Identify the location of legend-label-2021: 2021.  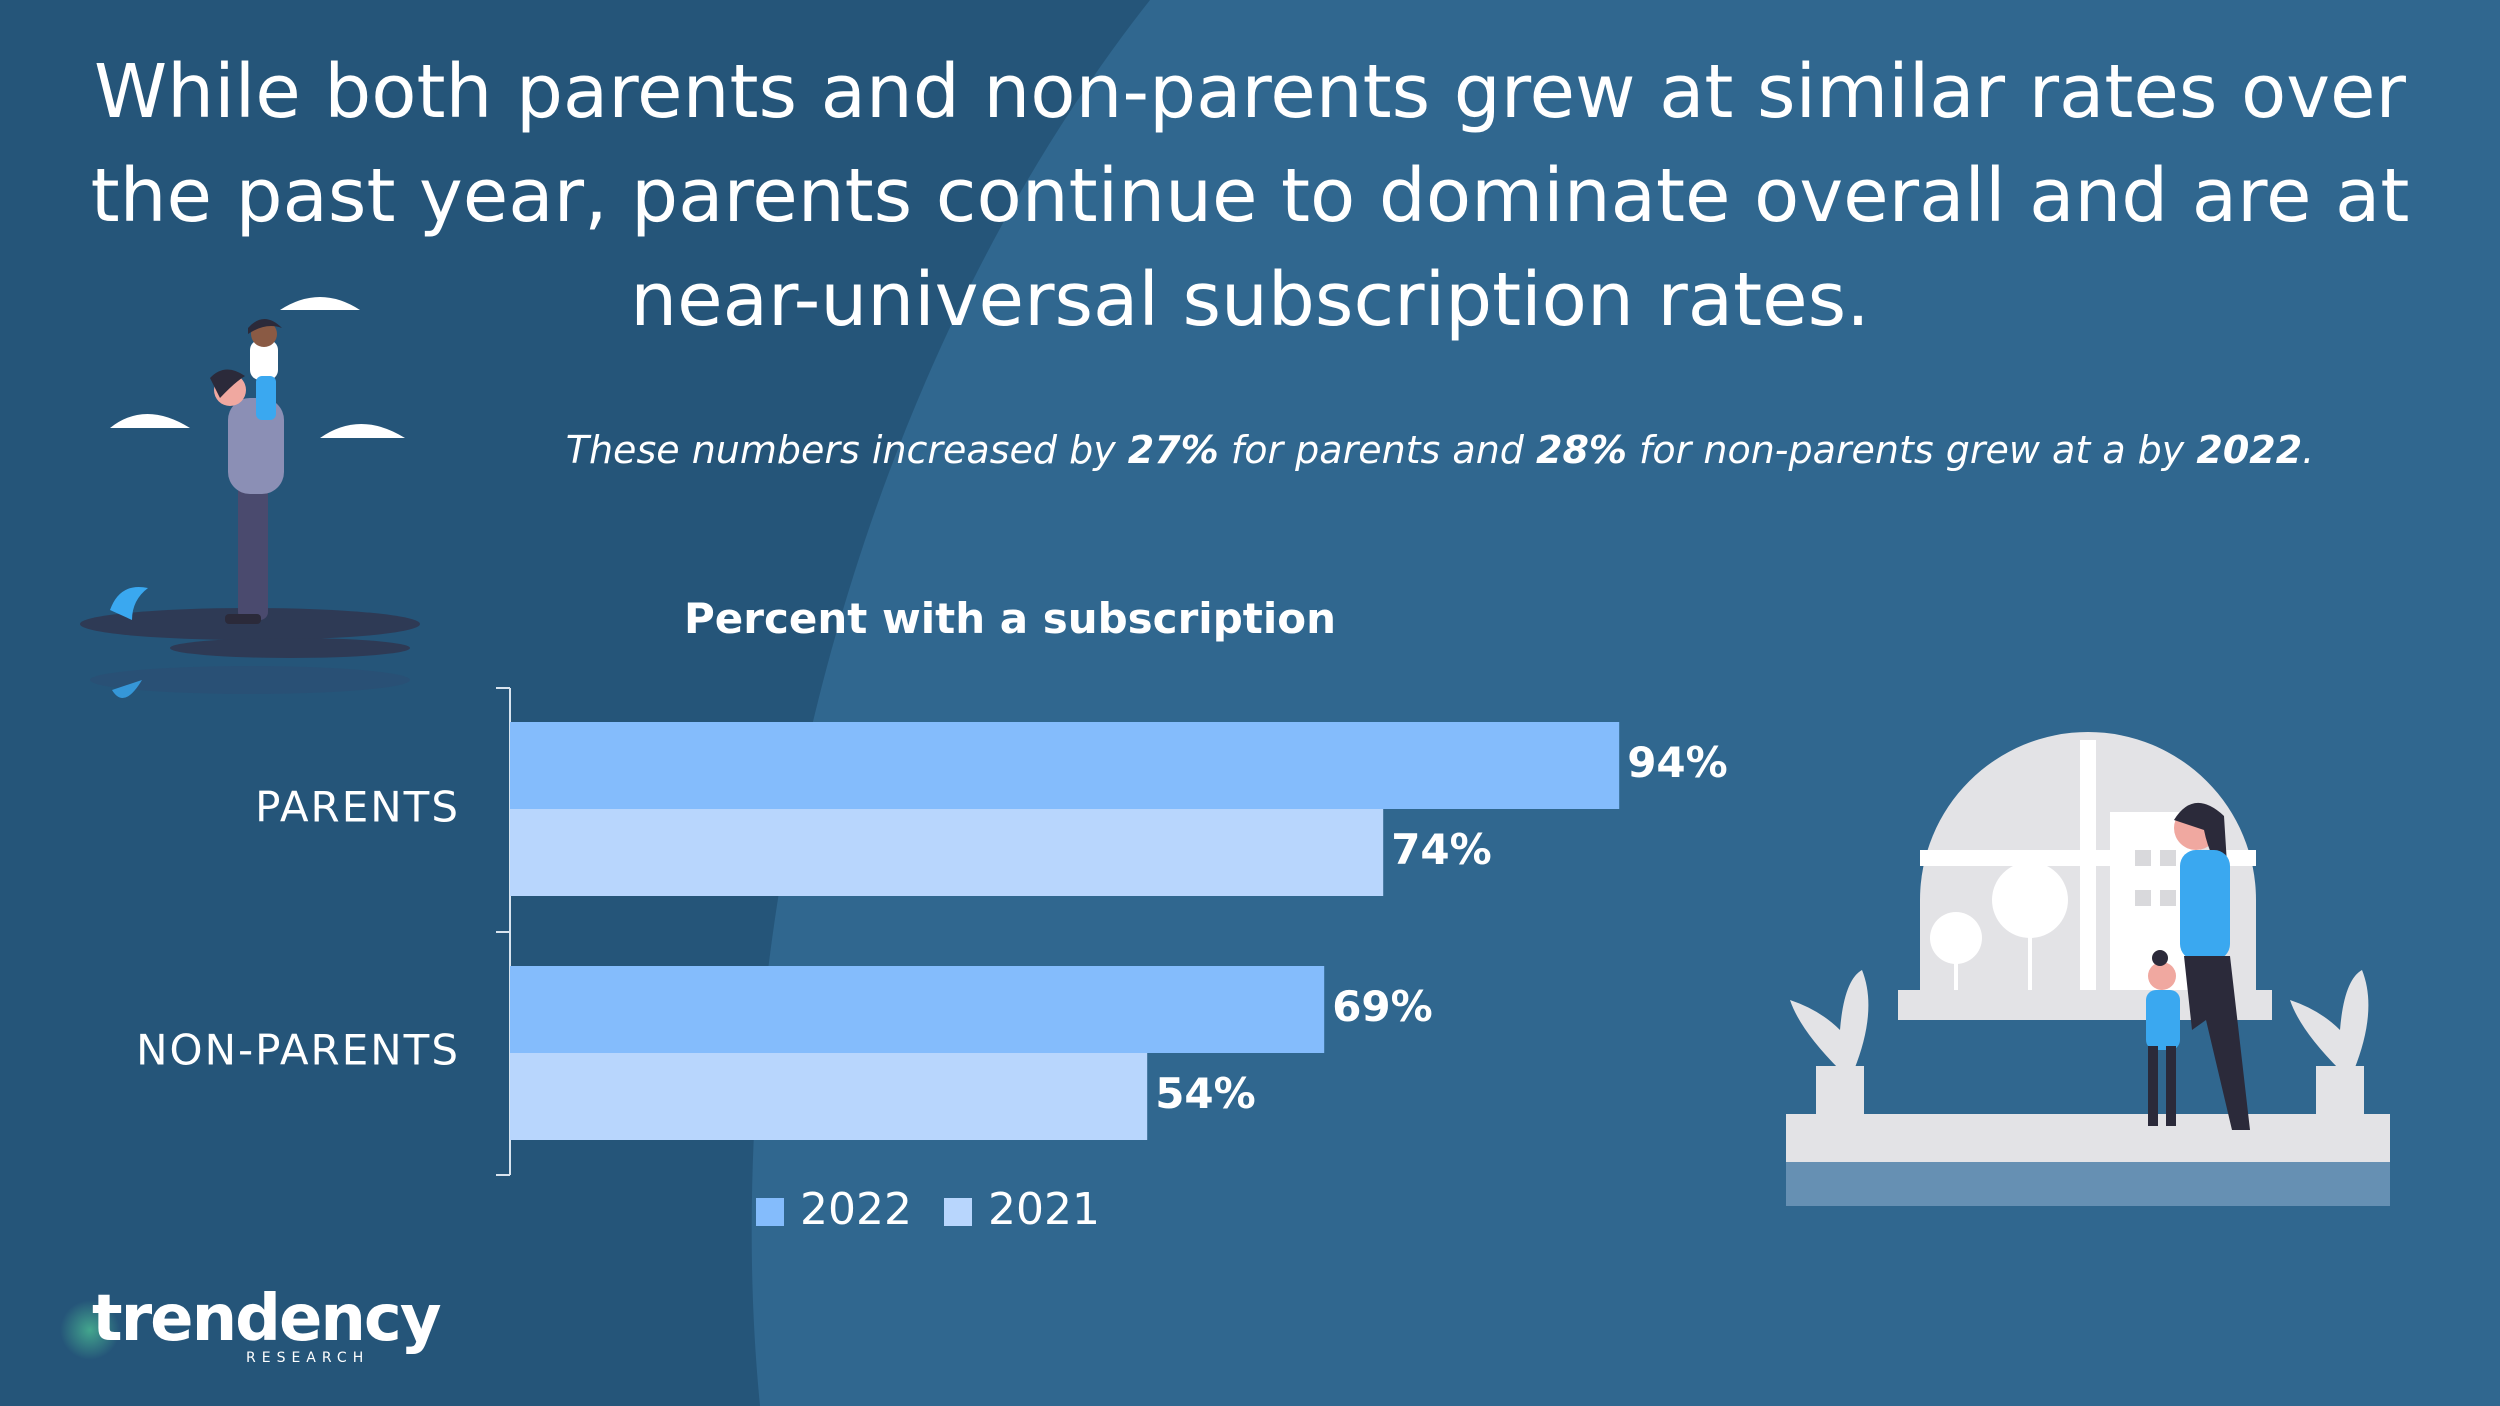
(1044, 1209).